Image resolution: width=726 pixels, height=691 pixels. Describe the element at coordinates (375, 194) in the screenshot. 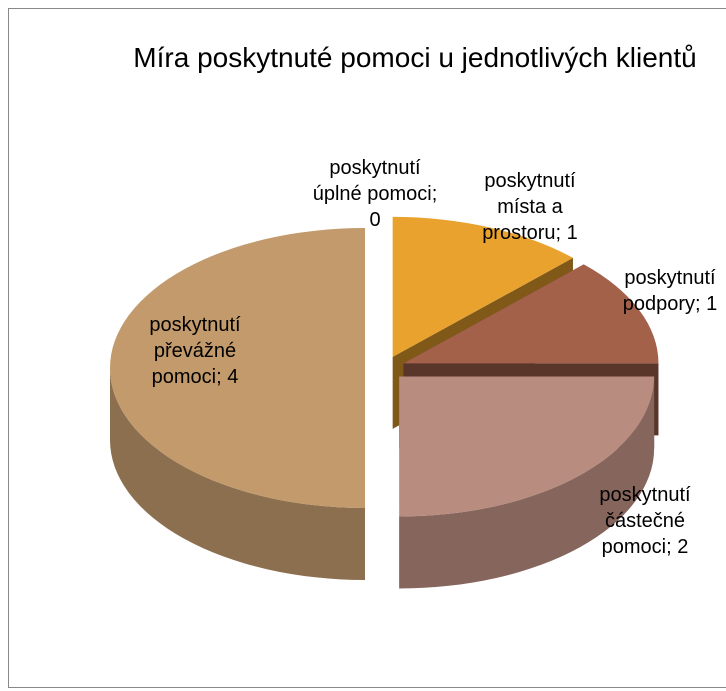

I see `data-label: poskytnutí úplné pomoci; 0` at that location.